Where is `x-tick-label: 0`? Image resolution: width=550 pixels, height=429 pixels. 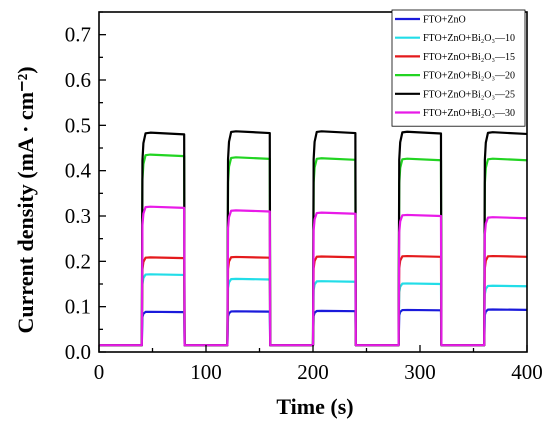
x-tick-label: 0 is located at coordinates (99, 372).